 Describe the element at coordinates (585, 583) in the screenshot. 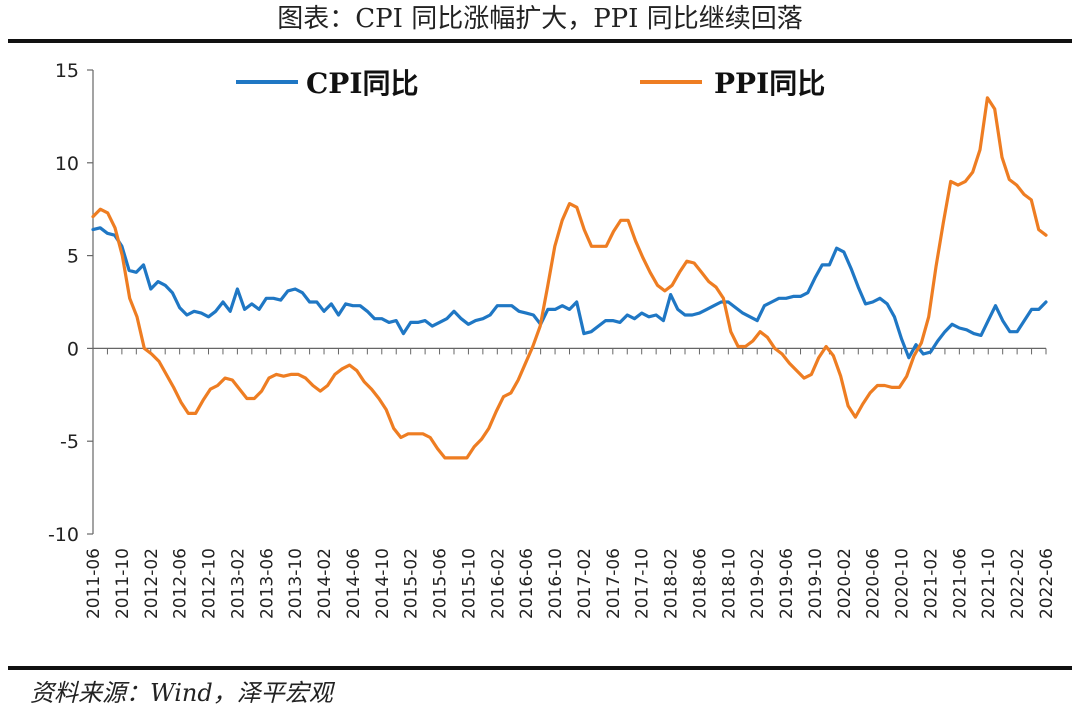

I see `x-tick-label: 2017-02` at that location.